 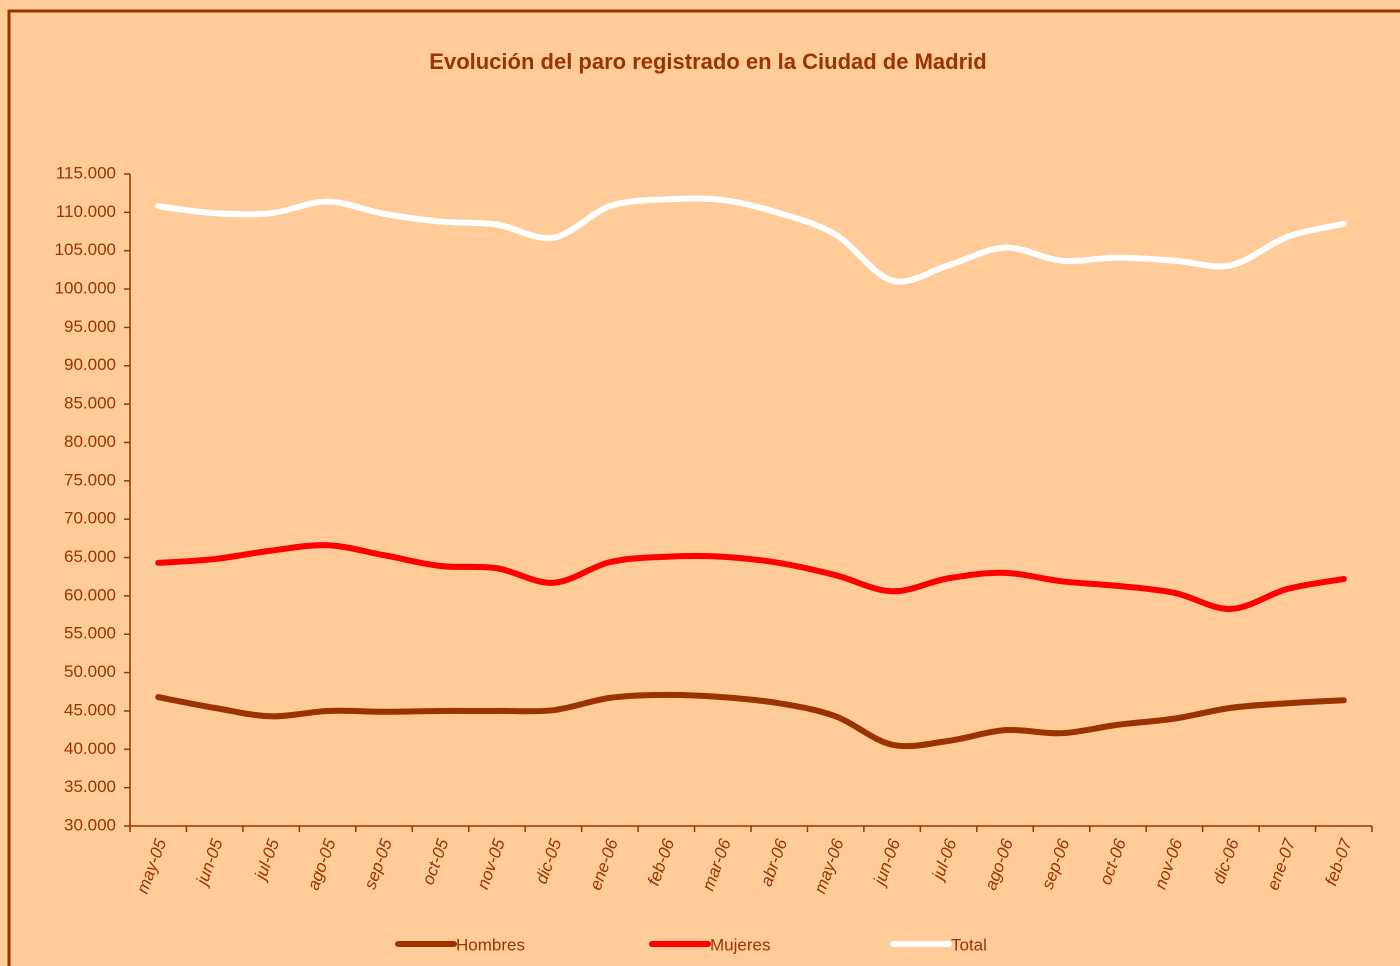 I want to click on legend-label: Mujeres, so click(x=740, y=944).